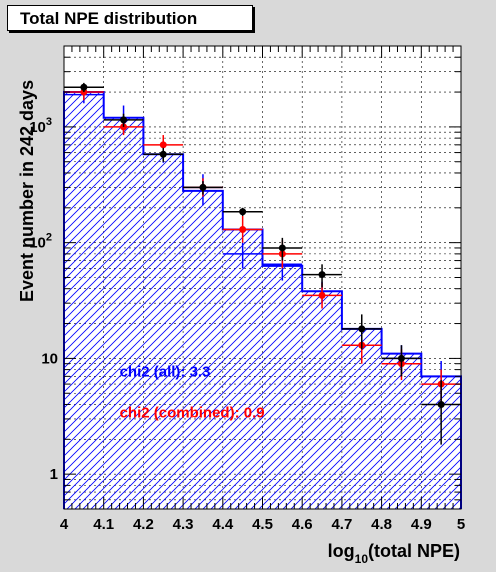  I want to click on x-tick-label: 4.1, so click(103, 524).